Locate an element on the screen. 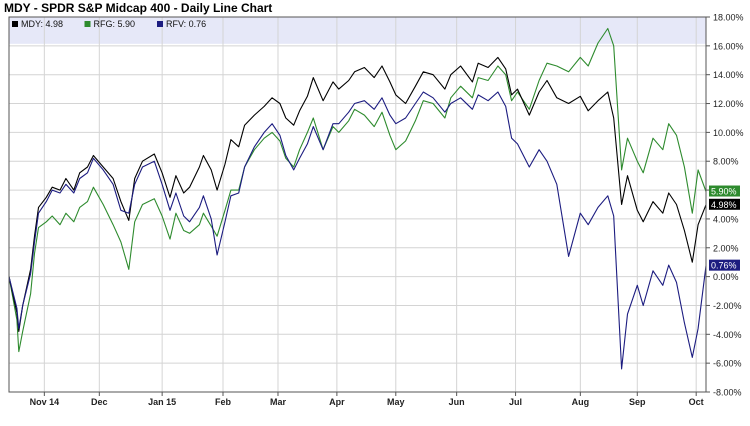 This screenshot has width=750, height=426. legend: MDY: 4.98 RFG: 5.90 RFV: 0.76 is located at coordinates (109, 24).